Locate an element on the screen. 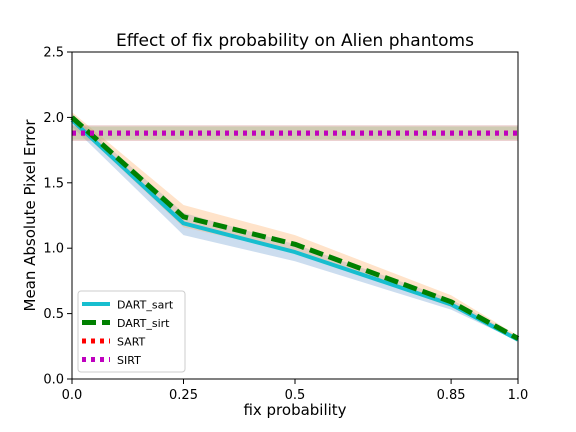 The width and height of the screenshot is (576, 432). legend: DART_sart DART_sirt SART SIRT is located at coordinates (131, 331).